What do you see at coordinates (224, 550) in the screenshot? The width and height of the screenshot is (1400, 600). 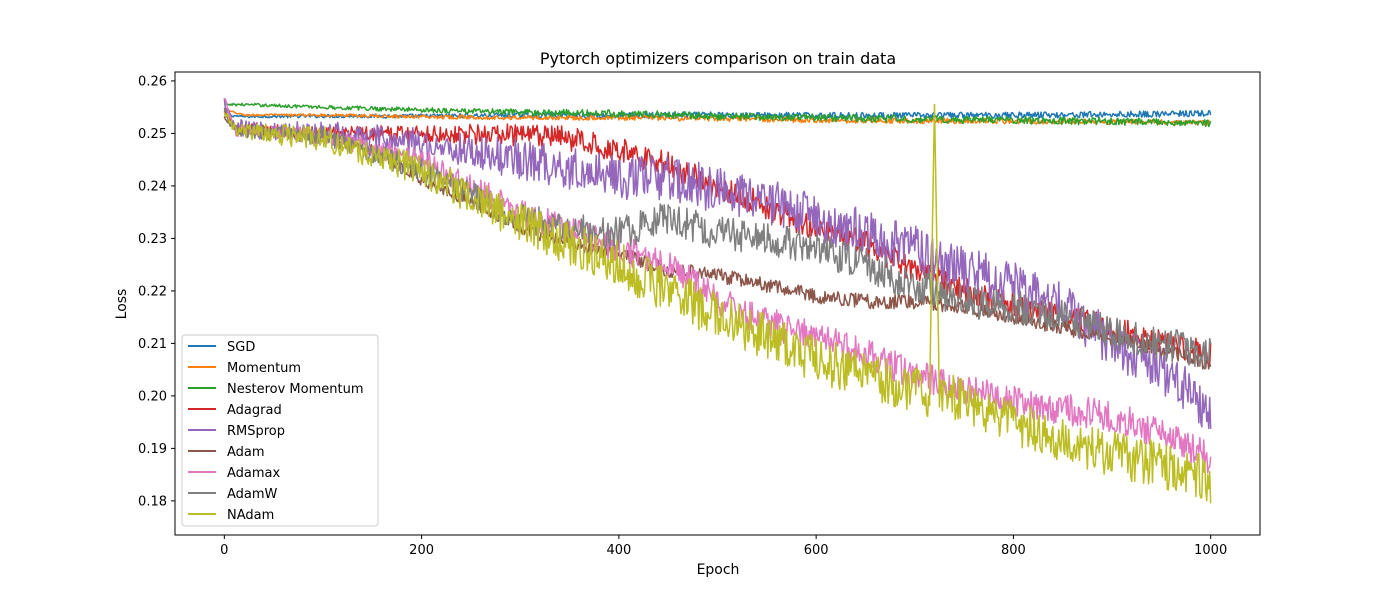 I see `x-tick-label: 0` at bounding box center [224, 550].